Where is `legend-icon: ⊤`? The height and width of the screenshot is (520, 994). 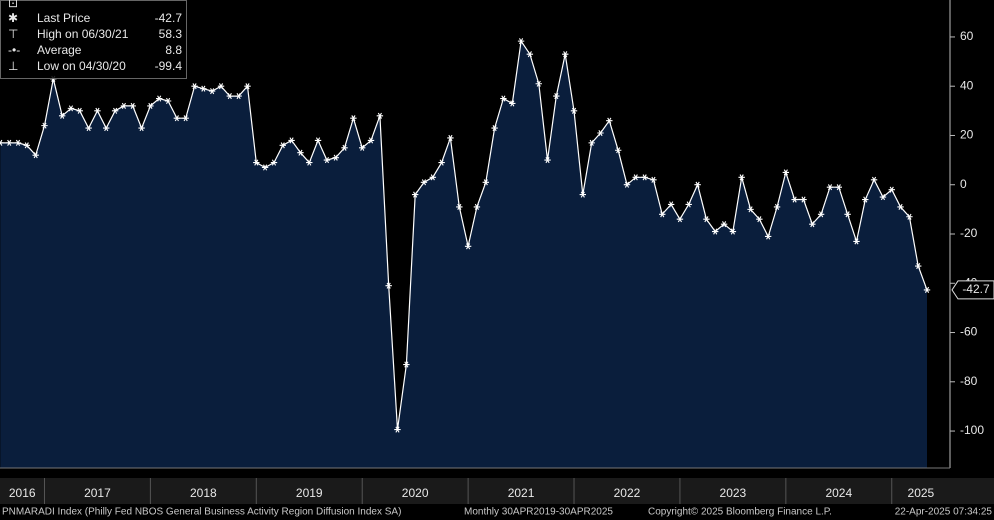
legend-icon: ⊤ is located at coordinates (13, 34).